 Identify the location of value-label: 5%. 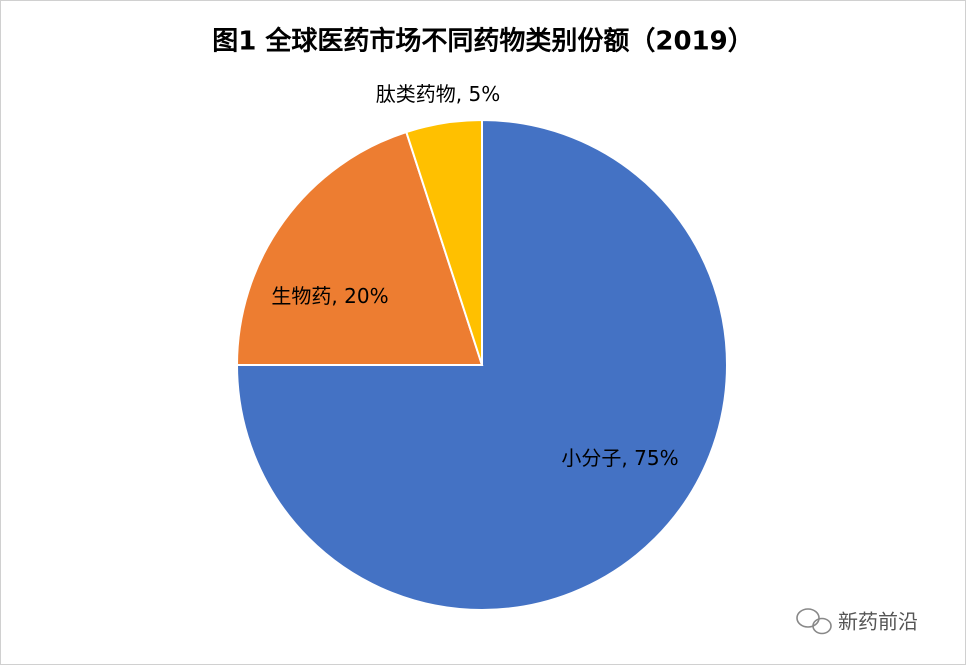
(484, 94).